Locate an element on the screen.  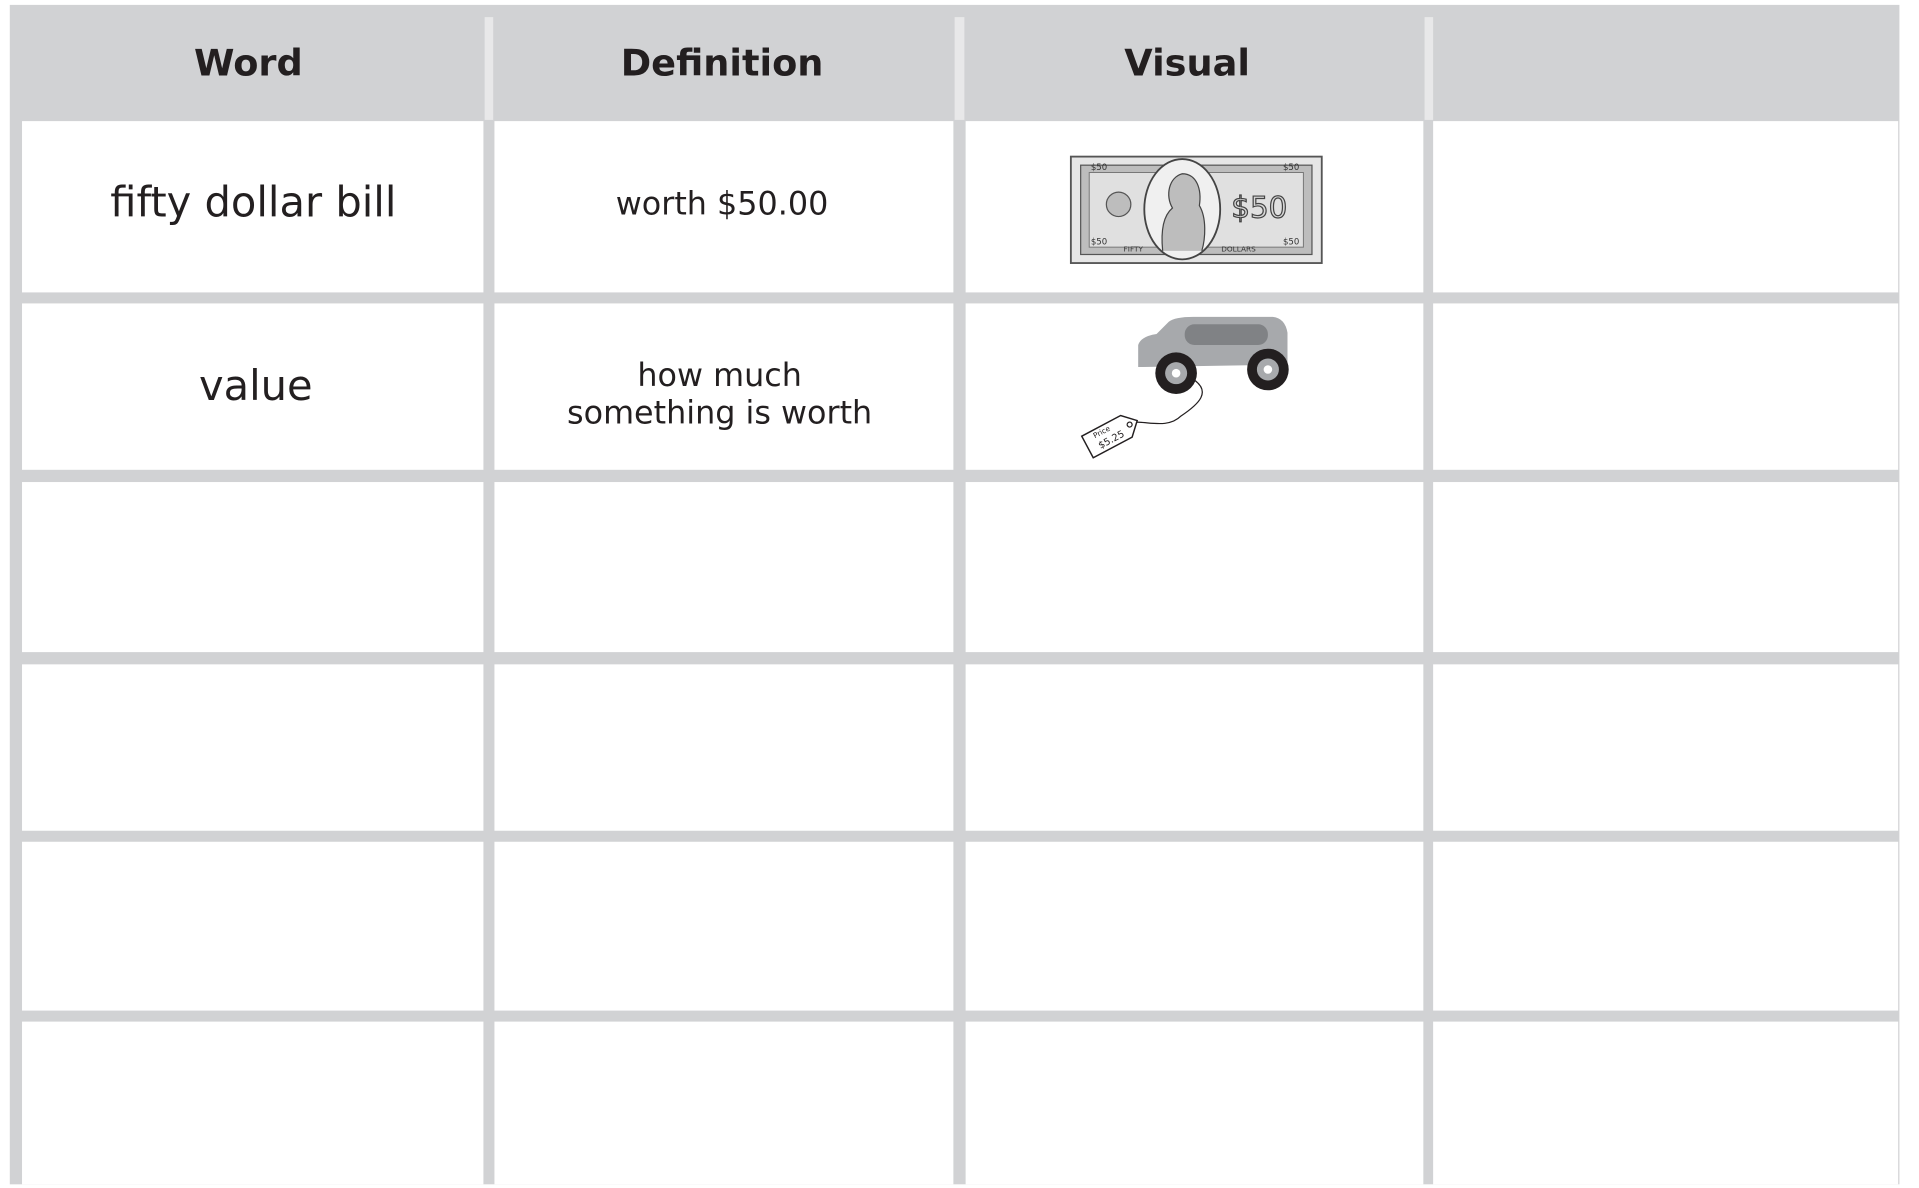
bill-amount: $50 is located at coordinates (1259, 208).